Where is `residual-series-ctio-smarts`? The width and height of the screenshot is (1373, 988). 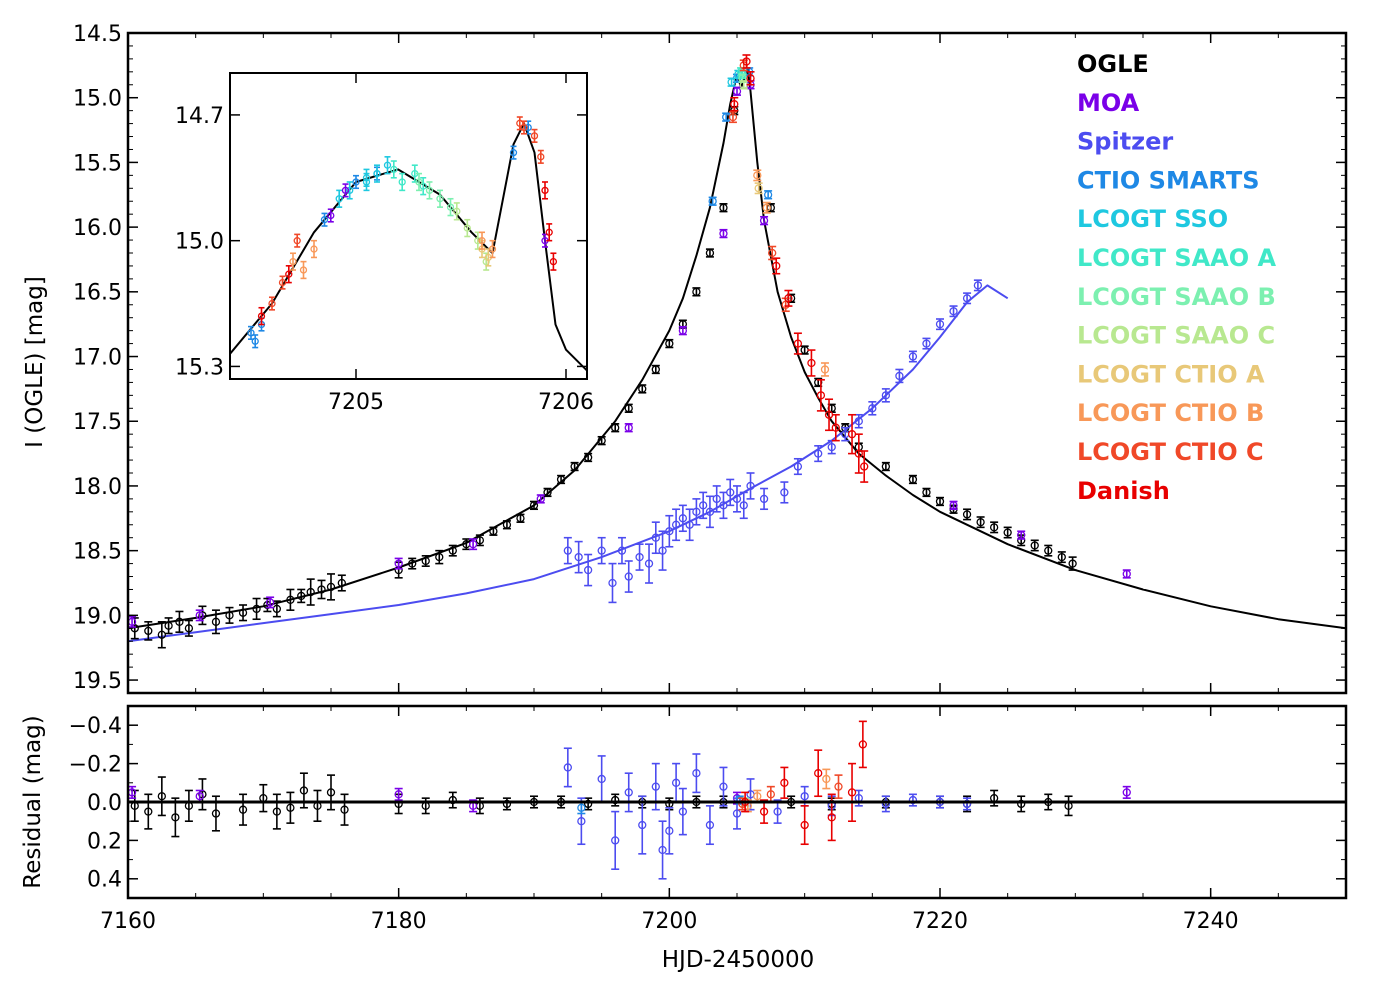 residual-series-ctio-smarts is located at coordinates (660, 805).